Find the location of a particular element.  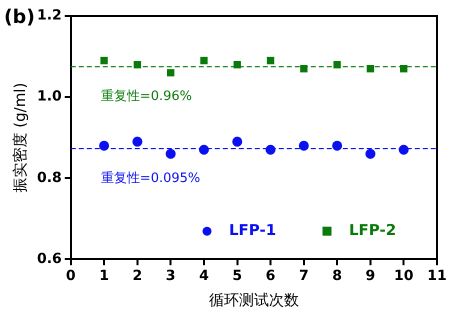

y-axis-title: 振实密度 (g/ml) is located at coordinates (19, 137).